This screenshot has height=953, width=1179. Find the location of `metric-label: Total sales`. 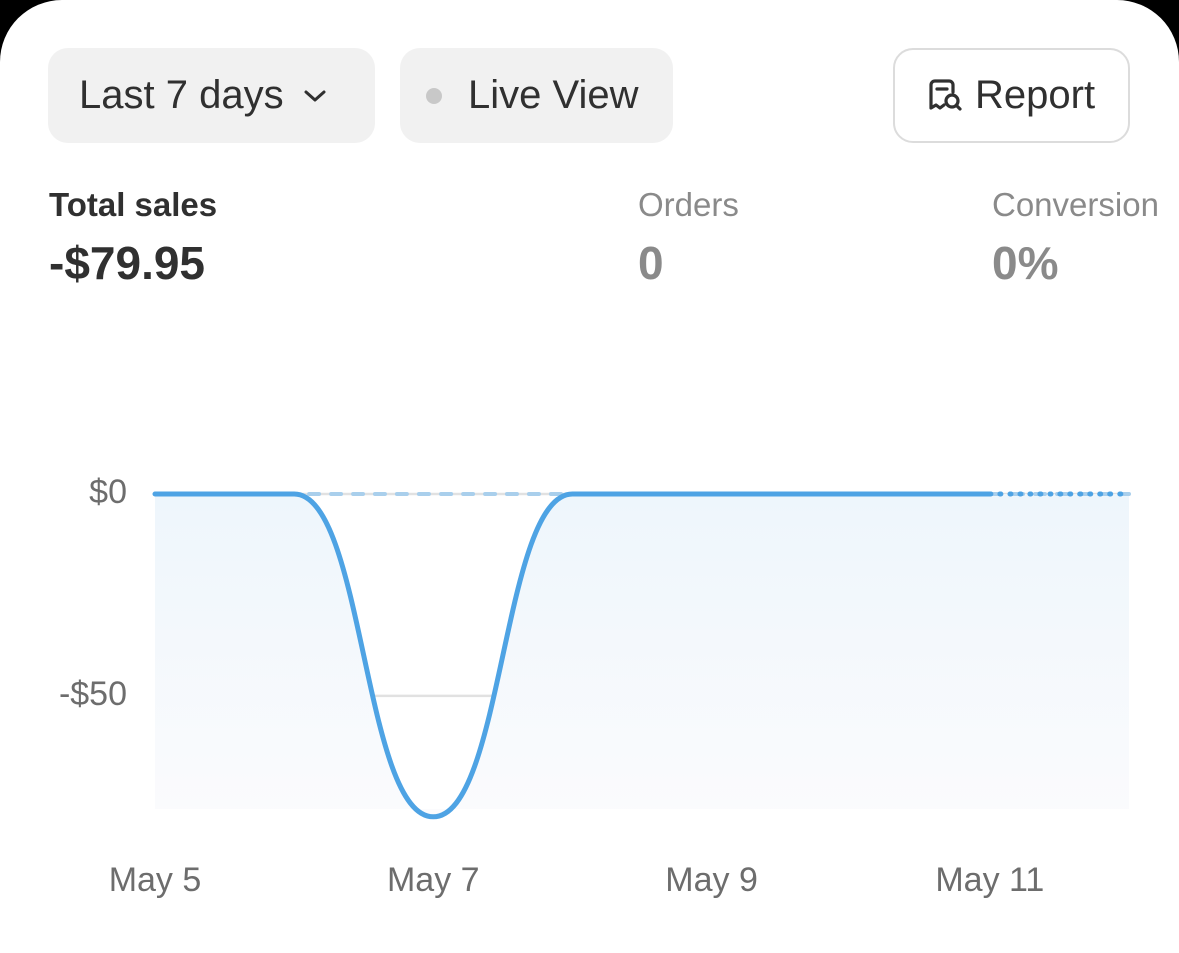

metric-label: Total sales is located at coordinates (133, 204).